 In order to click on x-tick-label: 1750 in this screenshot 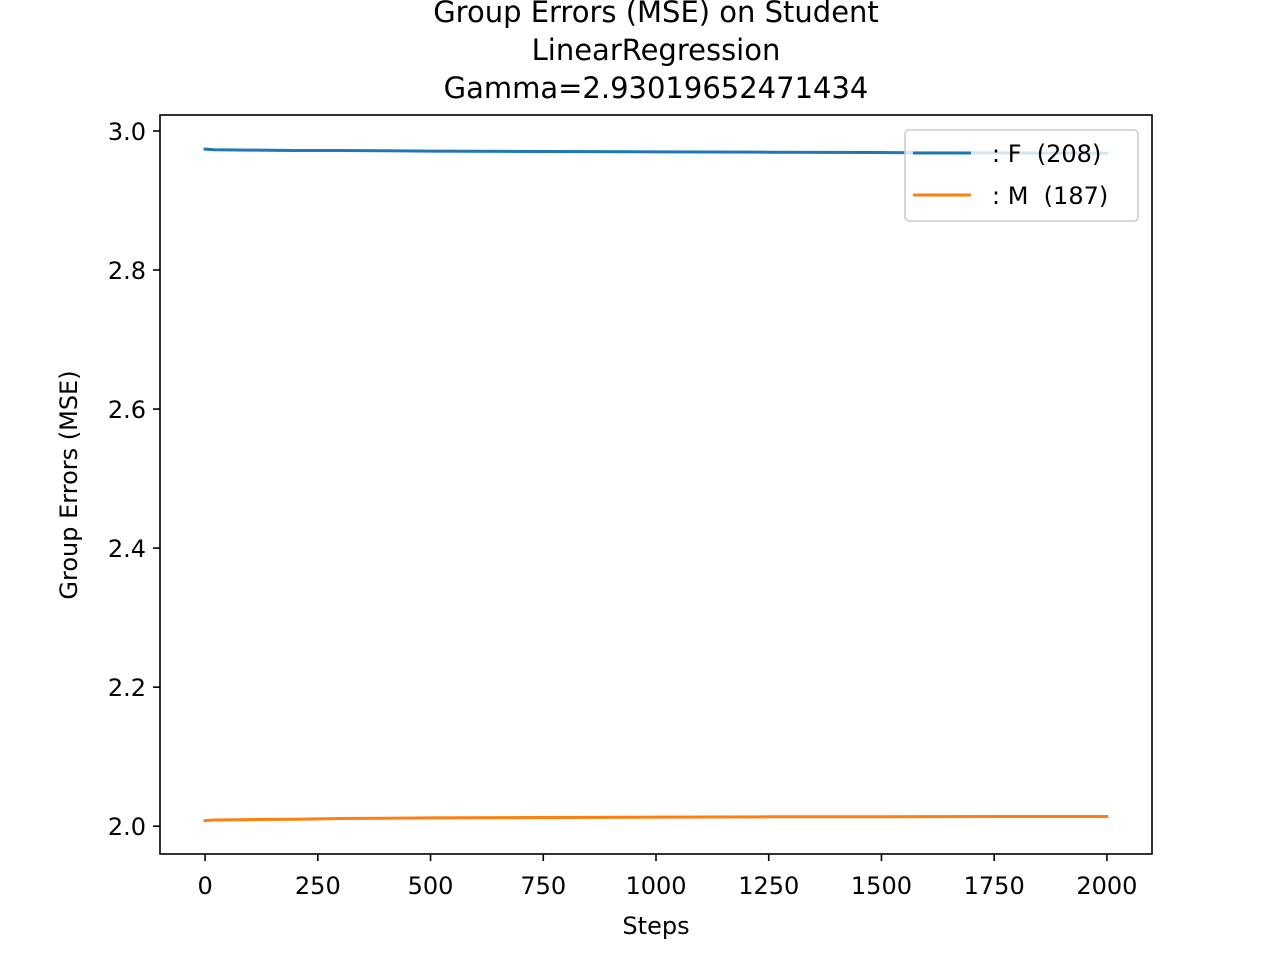, I will do `click(994, 886)`.